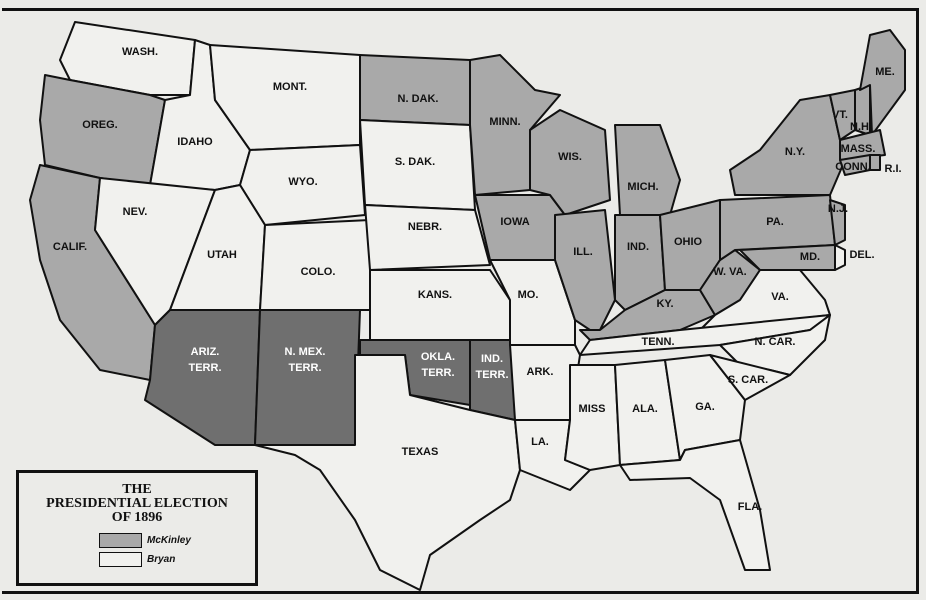  I want to click on state-mi, so click(647, 170).